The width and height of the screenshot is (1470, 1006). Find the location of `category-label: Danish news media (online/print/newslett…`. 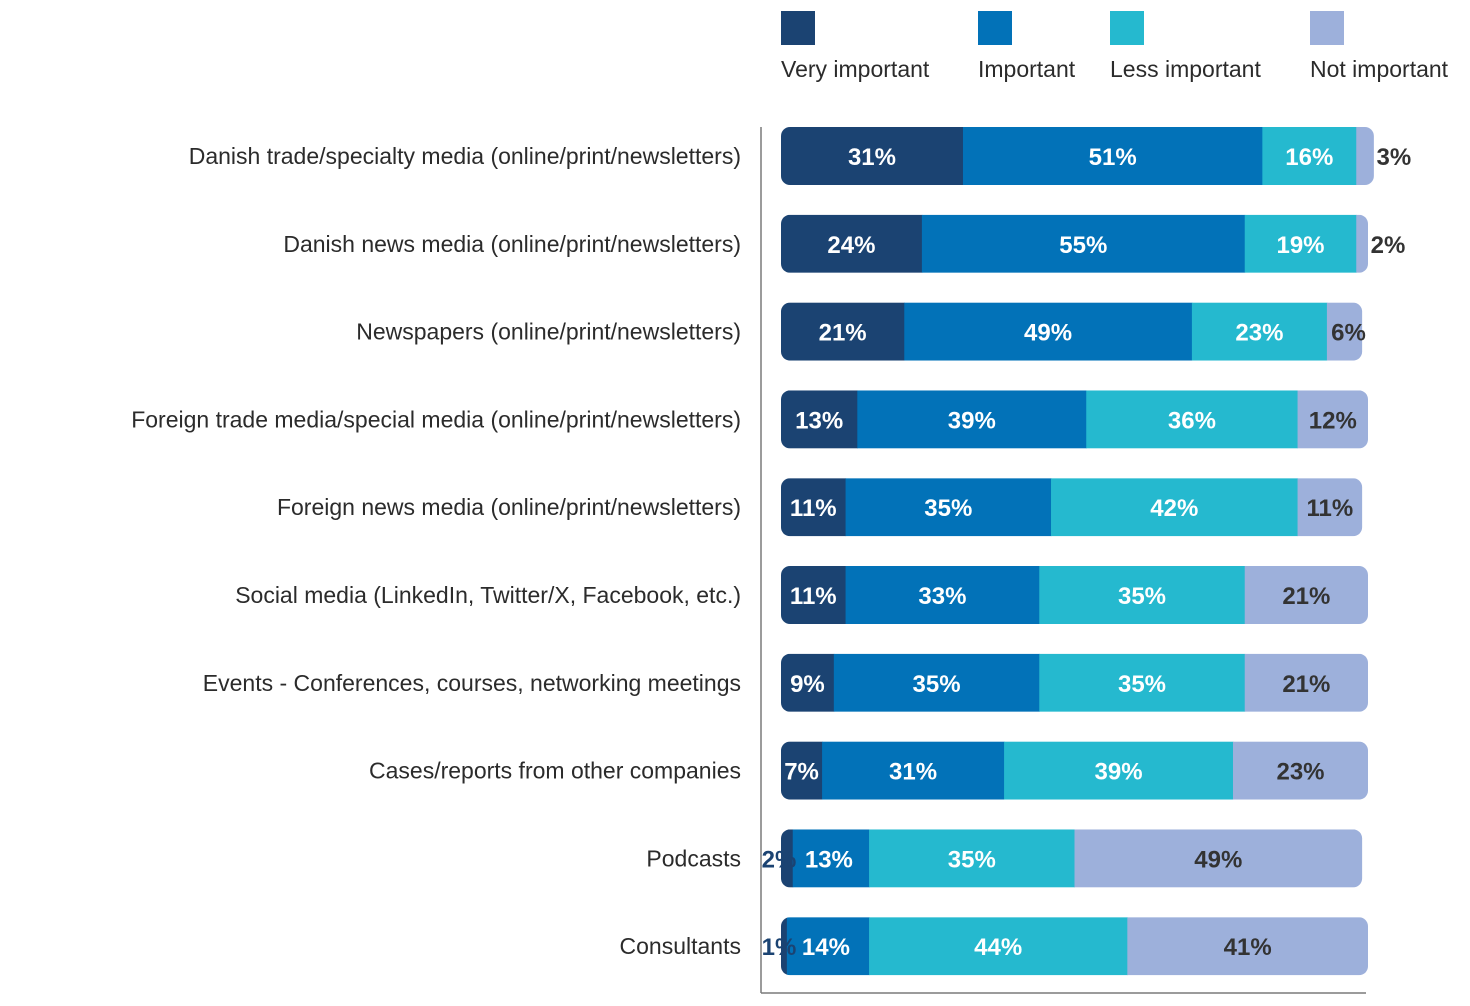

category-label: Danish news media (online/print/newslett… is located at coordinates (512, 244).